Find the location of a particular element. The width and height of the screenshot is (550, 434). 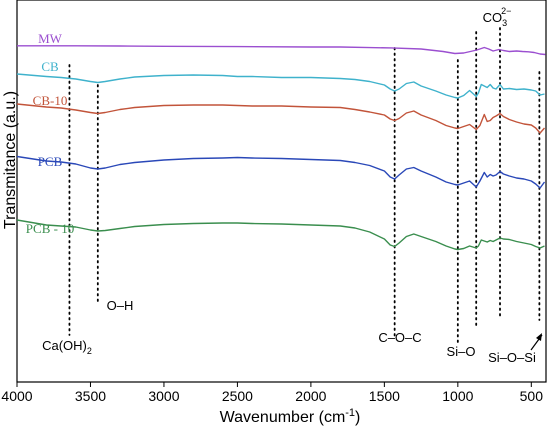

band-label-text: CO is located at coordinates (493, 17).